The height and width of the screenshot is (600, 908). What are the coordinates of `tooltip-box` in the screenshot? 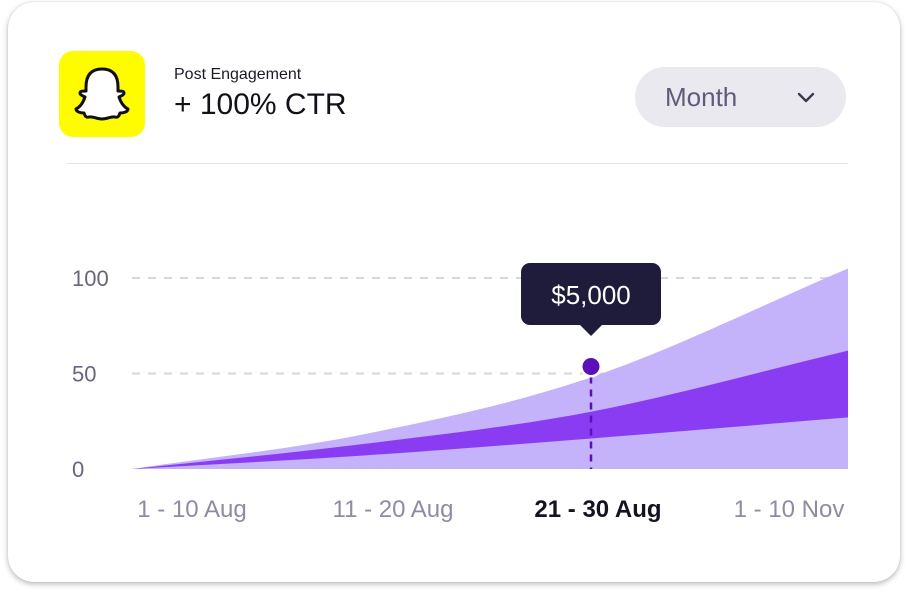 It's located at (591, 294).